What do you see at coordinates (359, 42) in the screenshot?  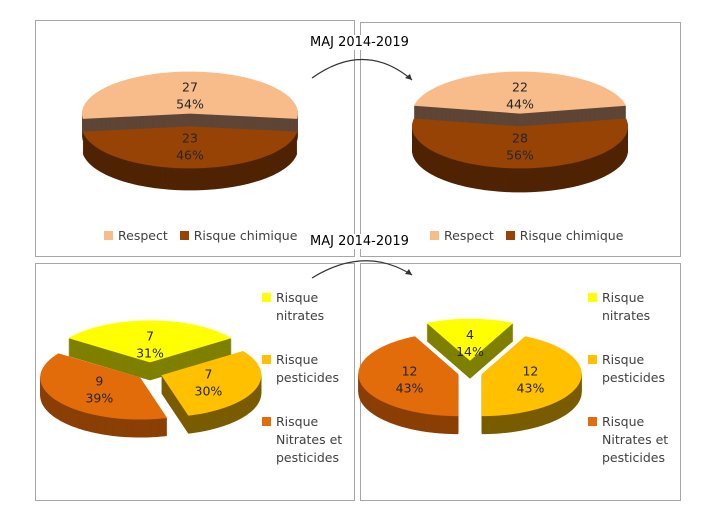 I see `chart-title-top: MAJ 2014-2019` at bounding box center [359, 42].